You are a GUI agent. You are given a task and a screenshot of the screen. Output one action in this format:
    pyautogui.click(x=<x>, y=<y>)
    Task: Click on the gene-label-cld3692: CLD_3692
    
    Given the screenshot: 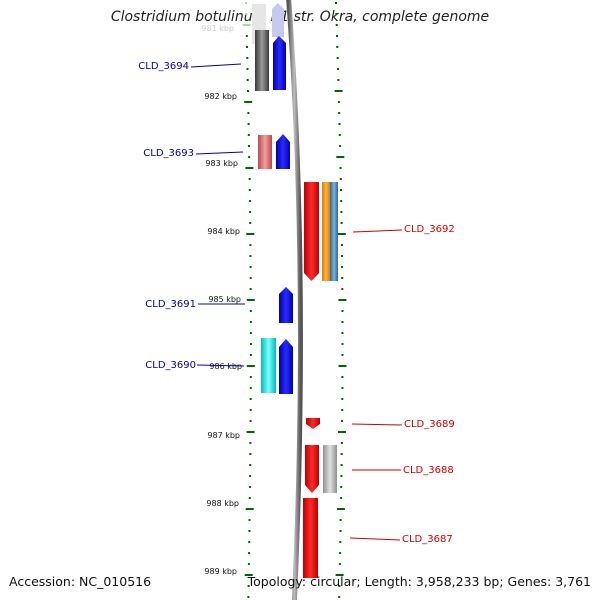 What is the action you would take?
    pyautogui.click(x=429, y=229)
    